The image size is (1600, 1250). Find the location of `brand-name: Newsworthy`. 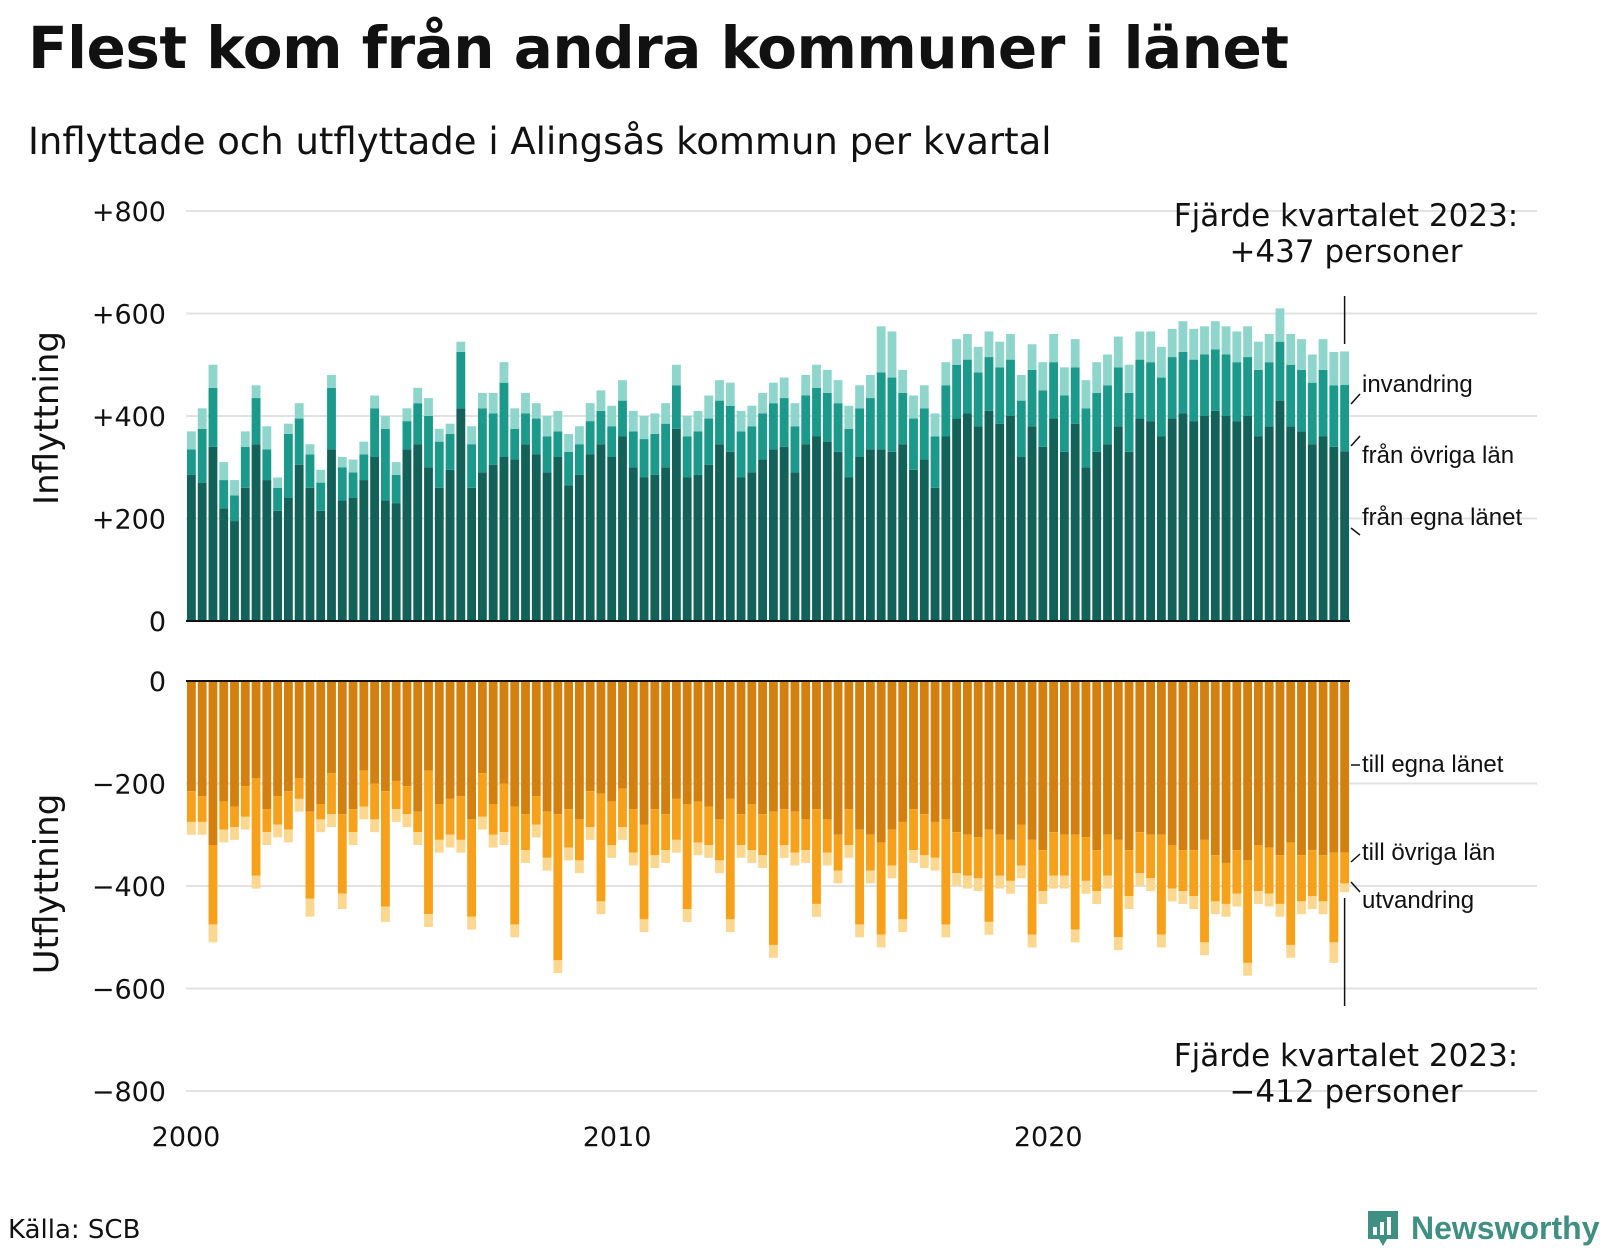

brand-name: Newsworthy is located at coordinates (1505, 1227).